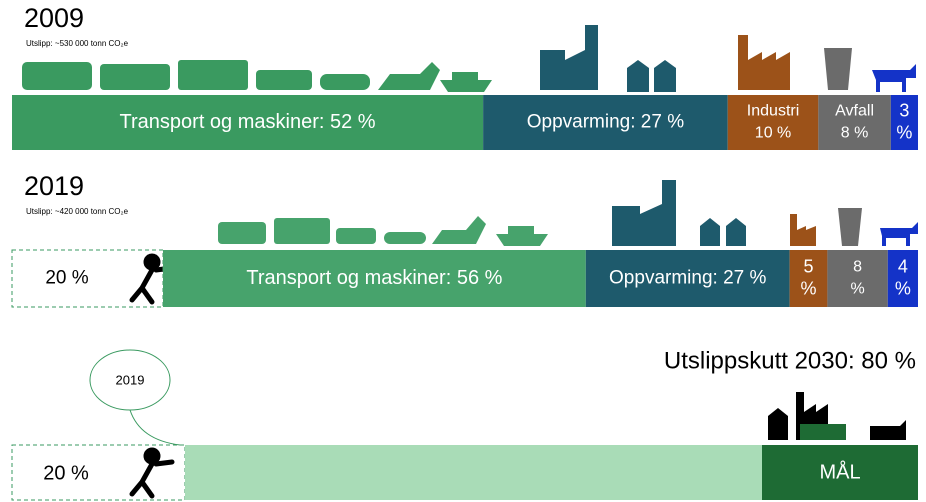 Image resolution: width=926 pixels, height=502 pixels. I want to click on remaining-label: 20 %, so click(66, 473).